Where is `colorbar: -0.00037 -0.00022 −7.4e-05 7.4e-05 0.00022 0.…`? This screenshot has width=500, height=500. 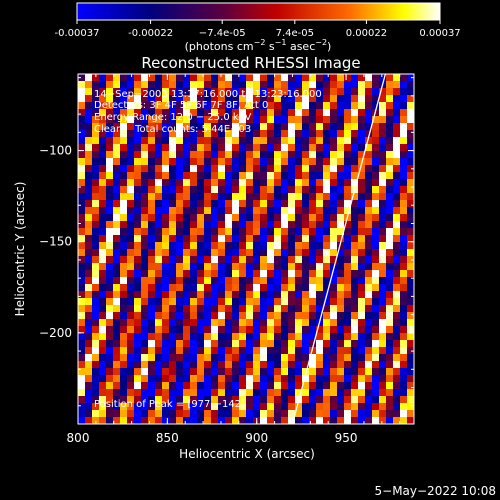
colorbar: -0.00037 -0.00022 −7.4e-05 7.4e-05 0.00022 0.… is located at coordinates (258, 27).